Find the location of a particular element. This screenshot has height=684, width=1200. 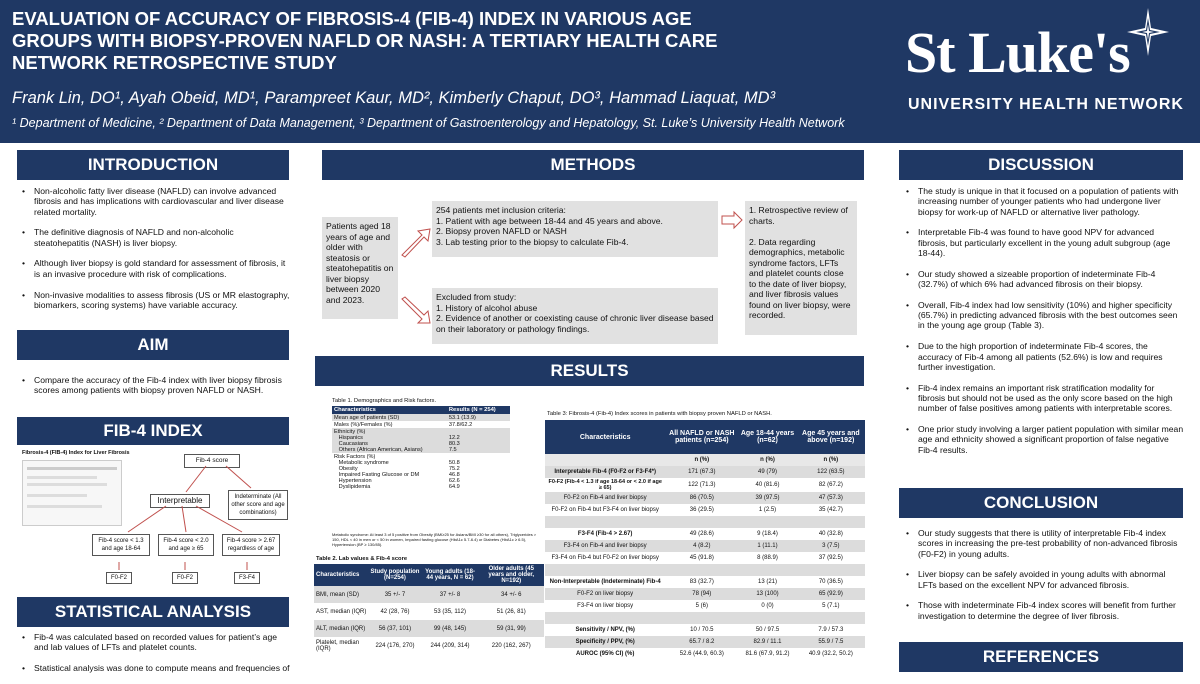

table-cell: 0 (0) is located at coordinates (767, 606).